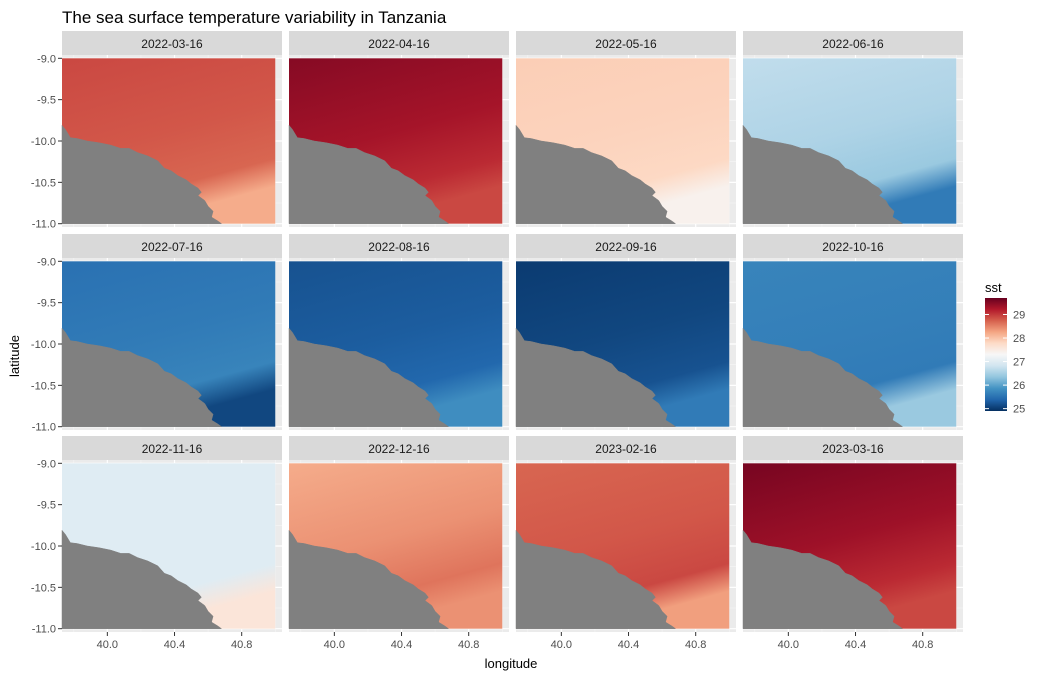  I want to click on legend-label: 25, so click(1019, 410).